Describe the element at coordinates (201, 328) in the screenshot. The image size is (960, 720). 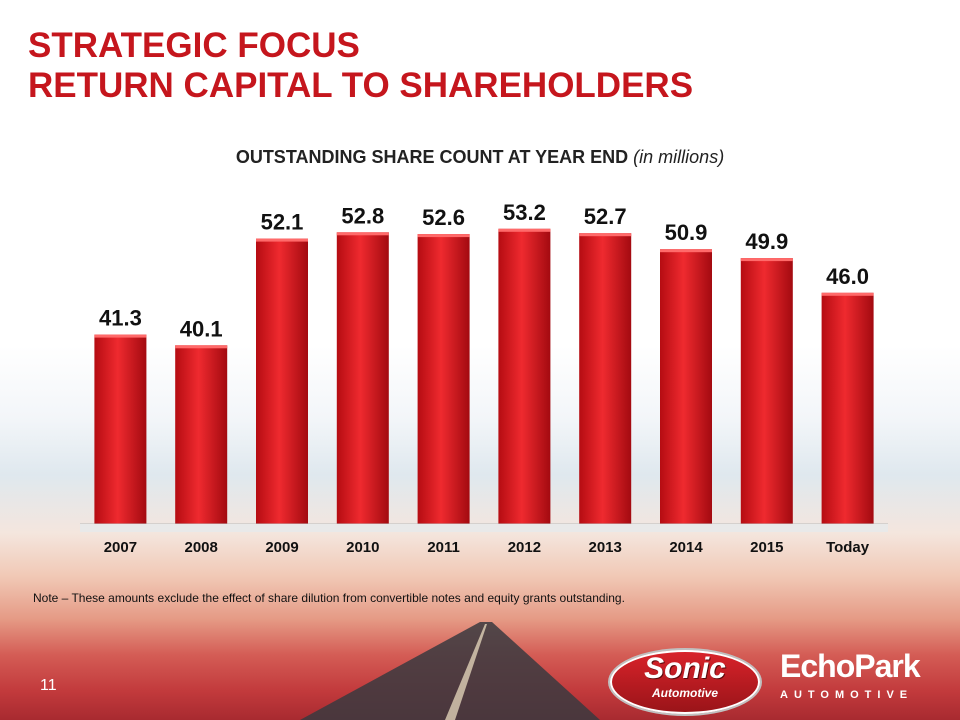
I see `value-label: 40.1` at that location.